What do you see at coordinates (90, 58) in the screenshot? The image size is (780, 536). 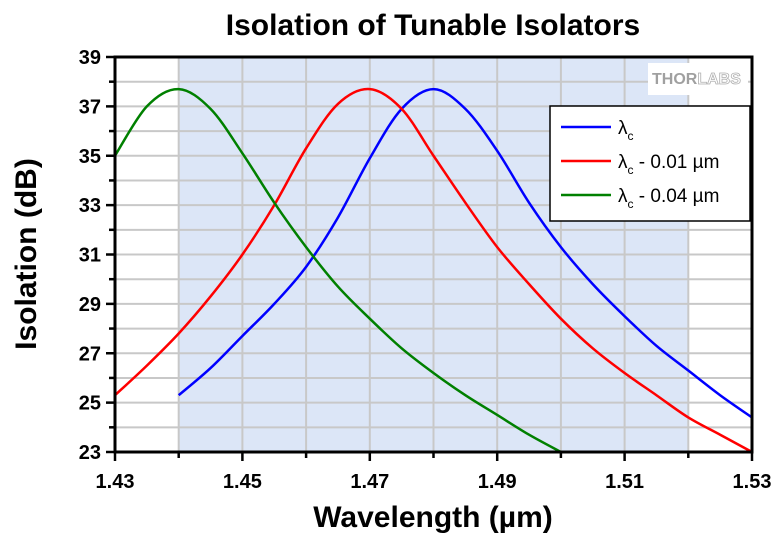 I see `y-tick-label: 39` at bounding box center [90, 58].